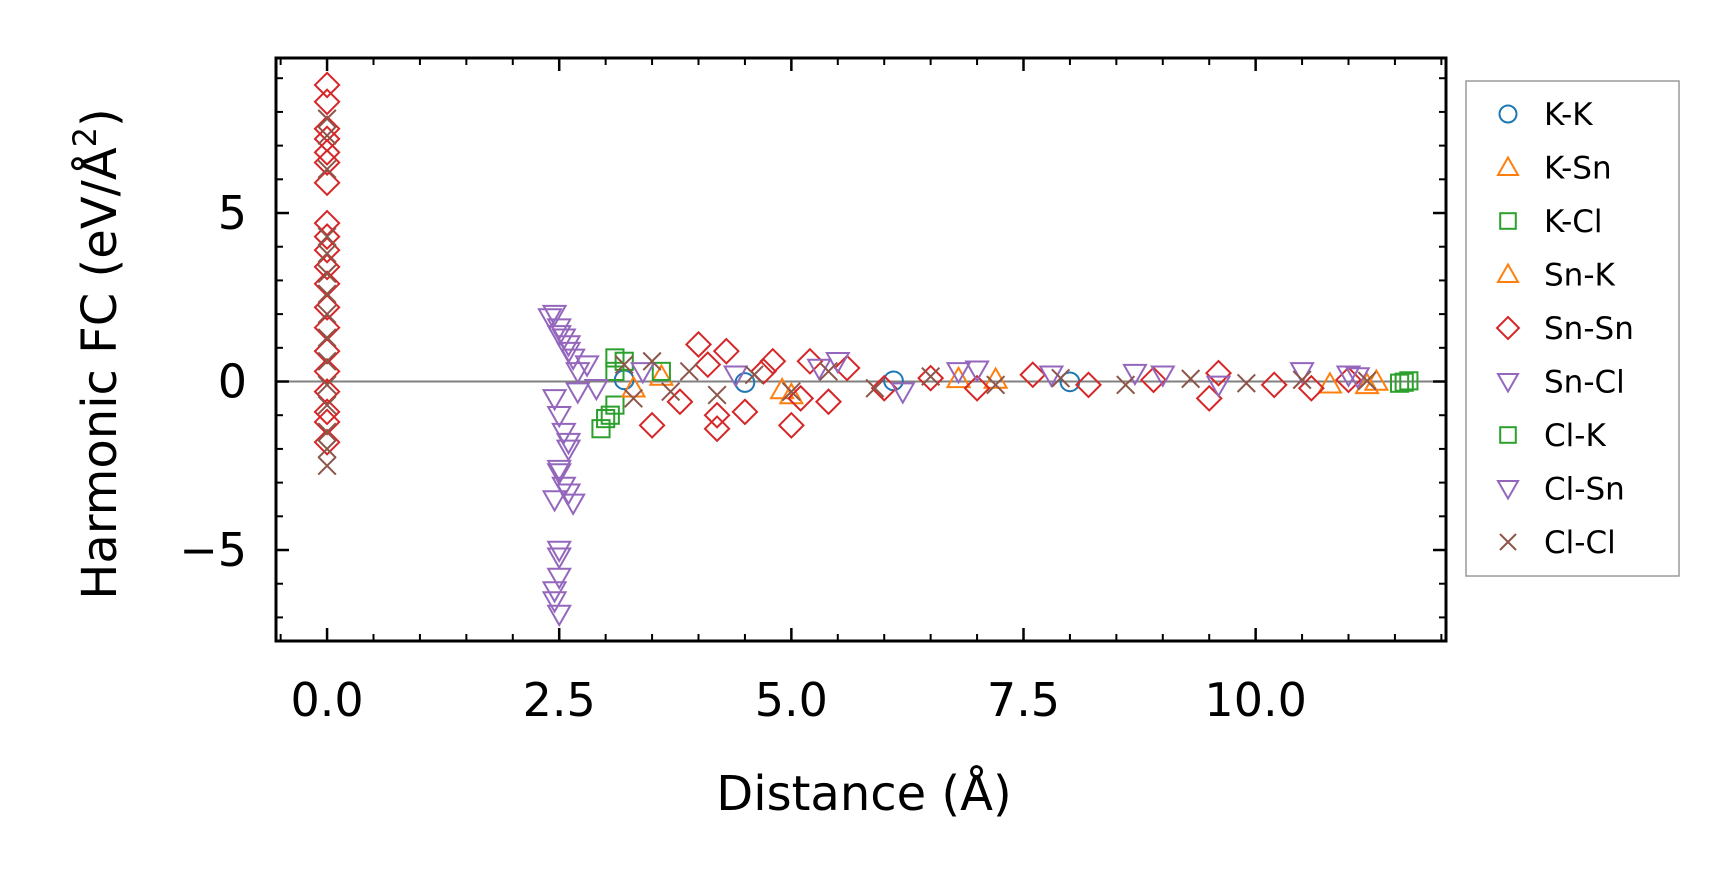  Describe the element at coordinates (1568, 115) in the screenshot. I see `legend-label: K-K` at that location.